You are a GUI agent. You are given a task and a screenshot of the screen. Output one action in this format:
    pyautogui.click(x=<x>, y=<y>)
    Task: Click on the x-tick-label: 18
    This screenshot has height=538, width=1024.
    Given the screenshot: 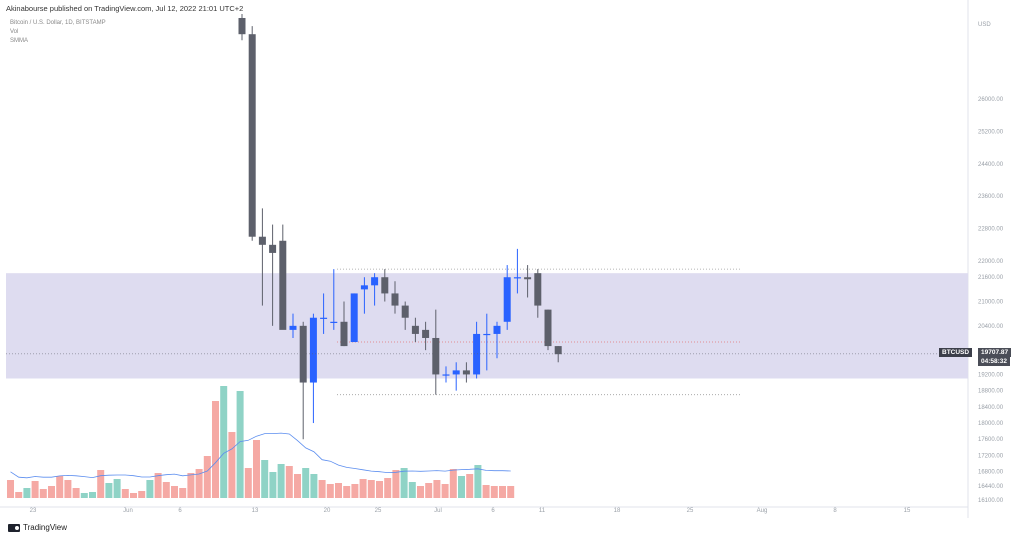 What is the action you would take?
    pyautogui.click(x=617, y=511)
    